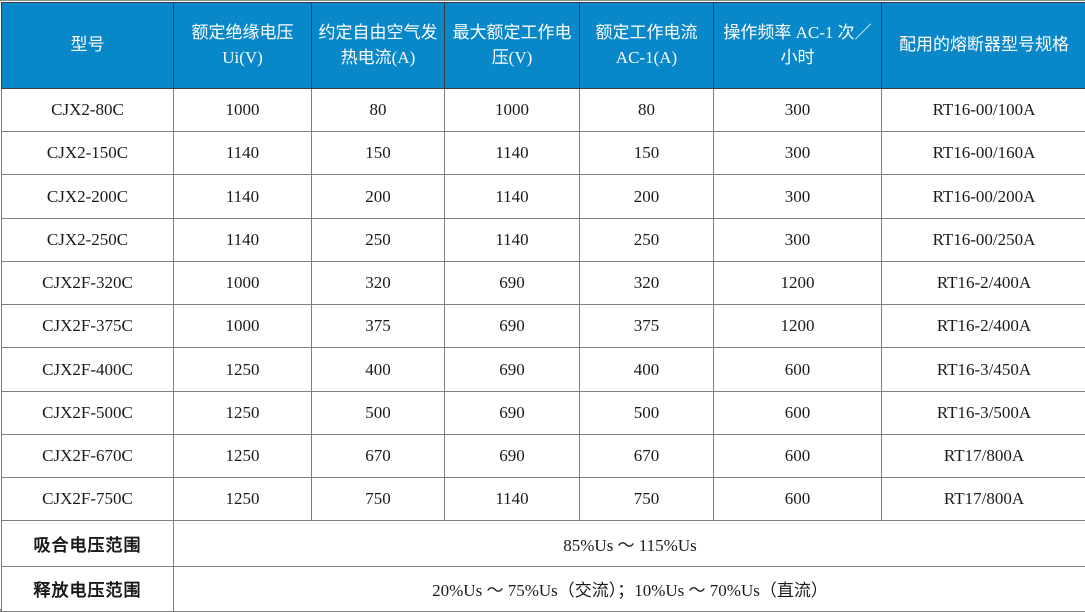  I want to click on table-row: CJX2-150C 1140 150 1140 150 300 RT16-00/160A, so click(543, 153).